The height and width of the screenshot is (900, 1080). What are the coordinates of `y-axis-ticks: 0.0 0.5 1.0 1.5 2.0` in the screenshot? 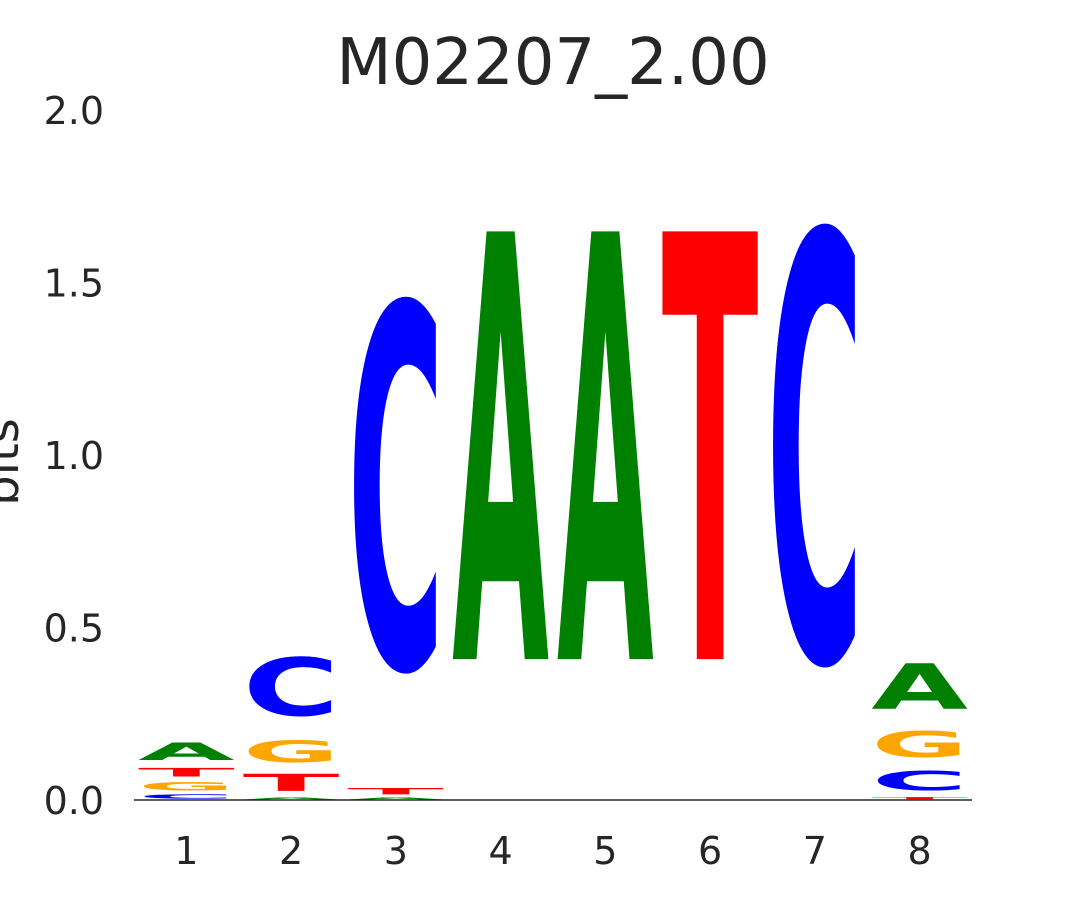 It's located at (74, 456).